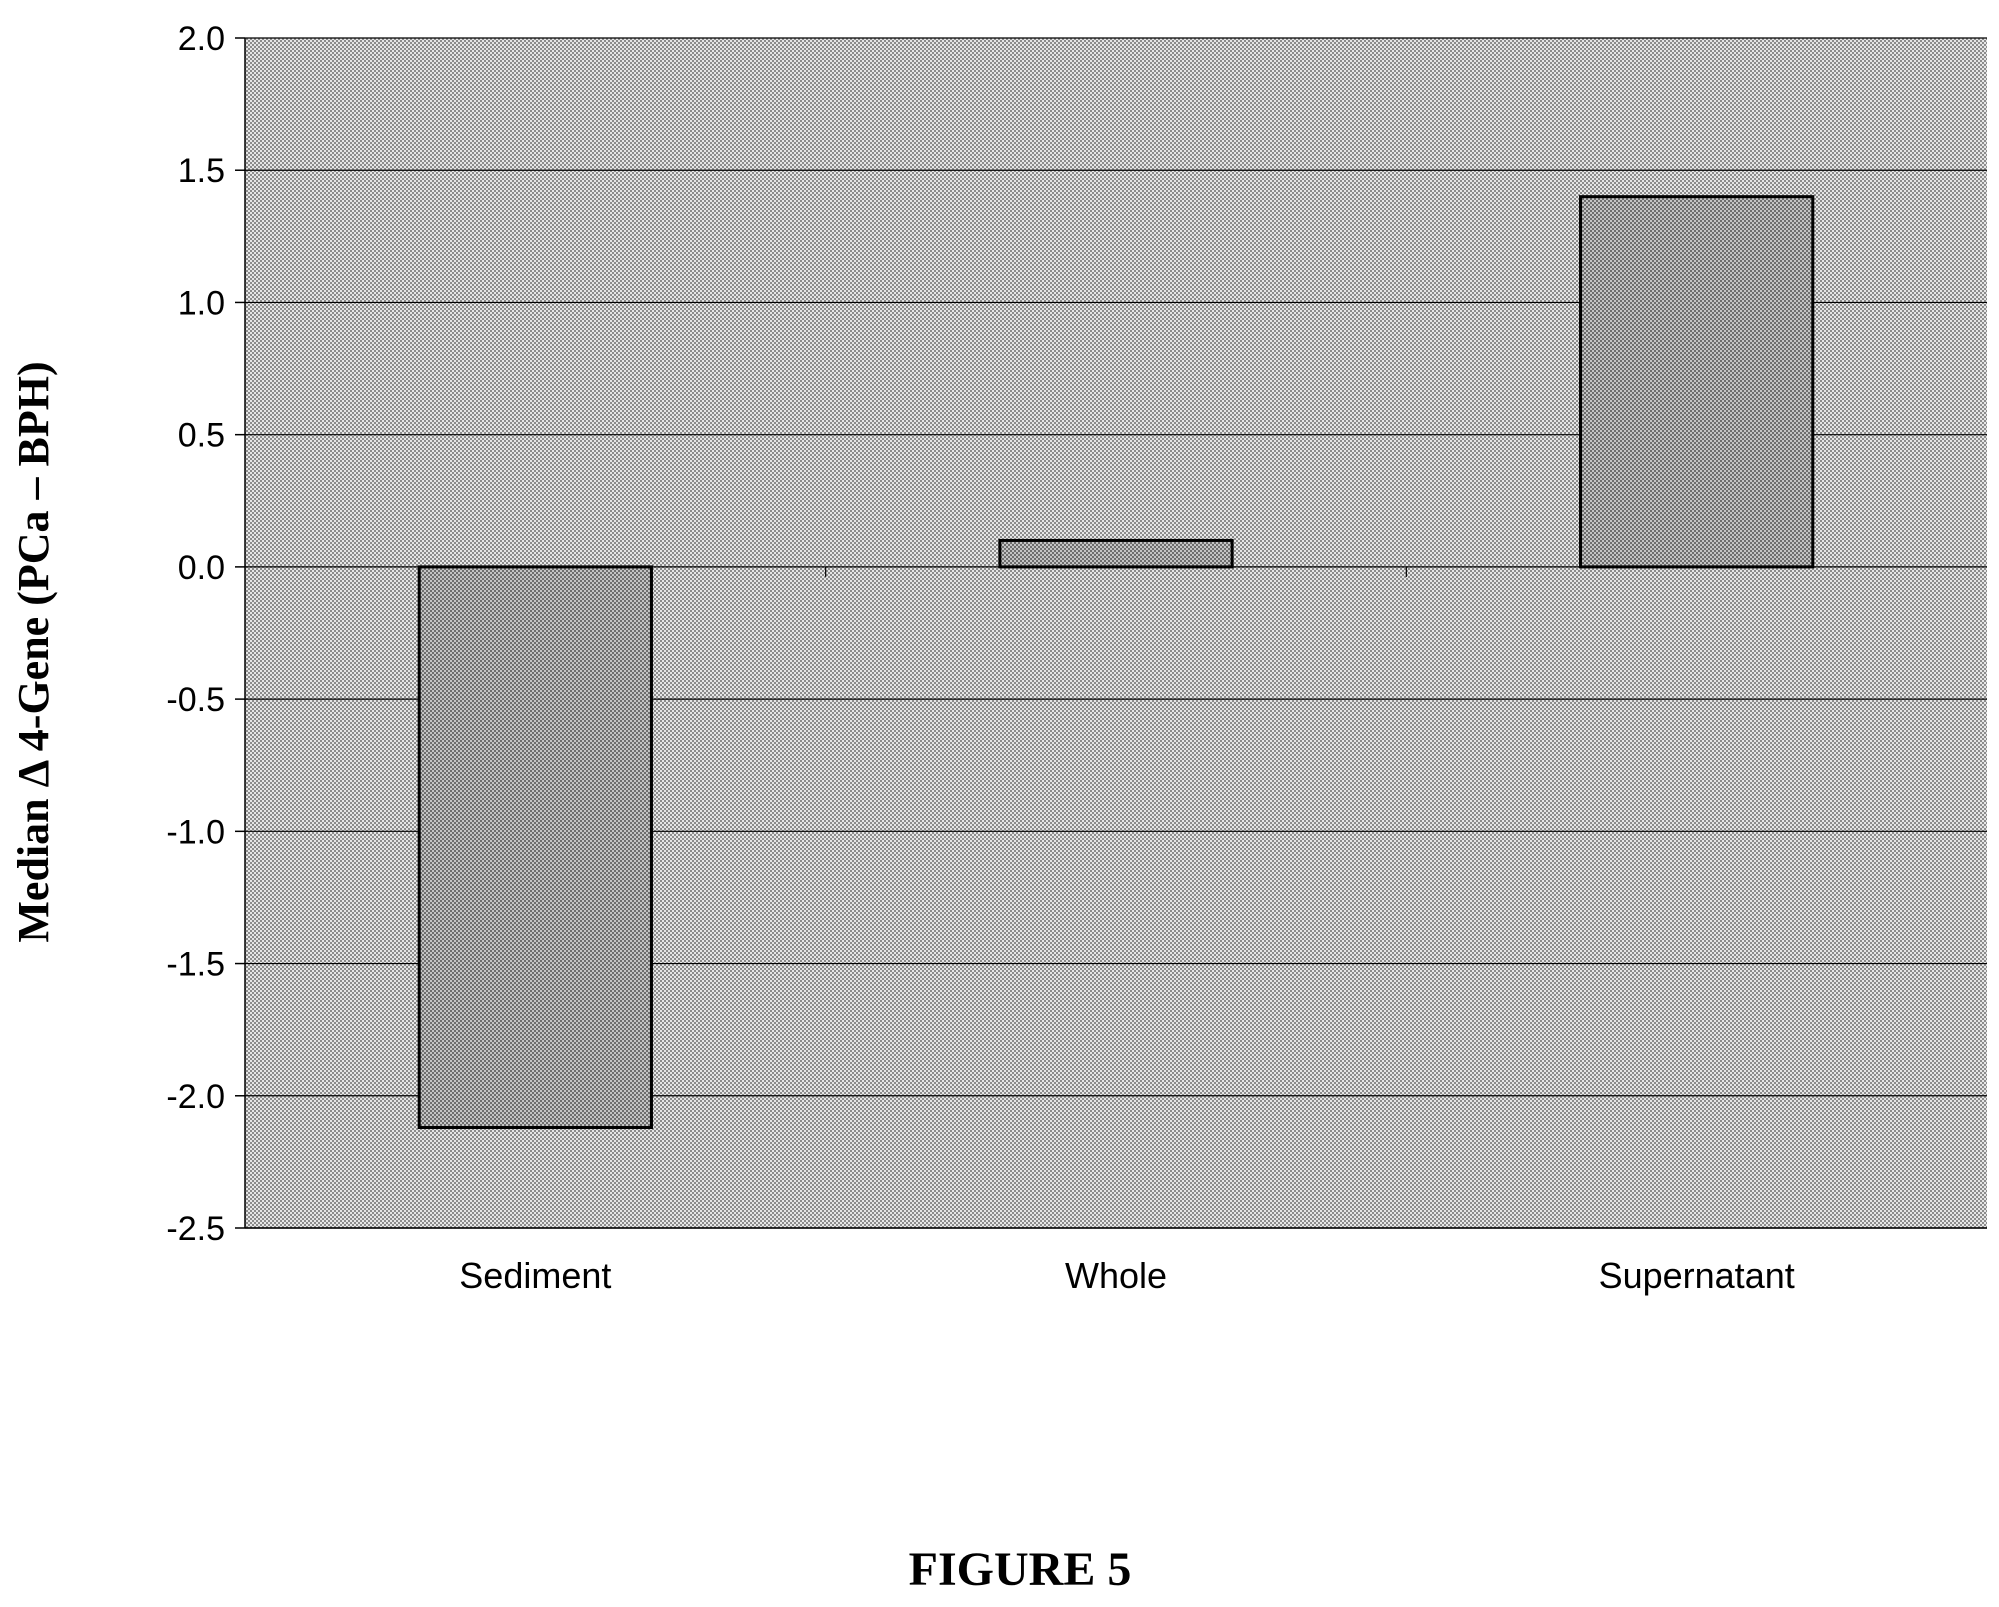  Describe the element at coordinates (195, 1229) in the screenshot. I see `y-tick-label: -2.5` at that location.